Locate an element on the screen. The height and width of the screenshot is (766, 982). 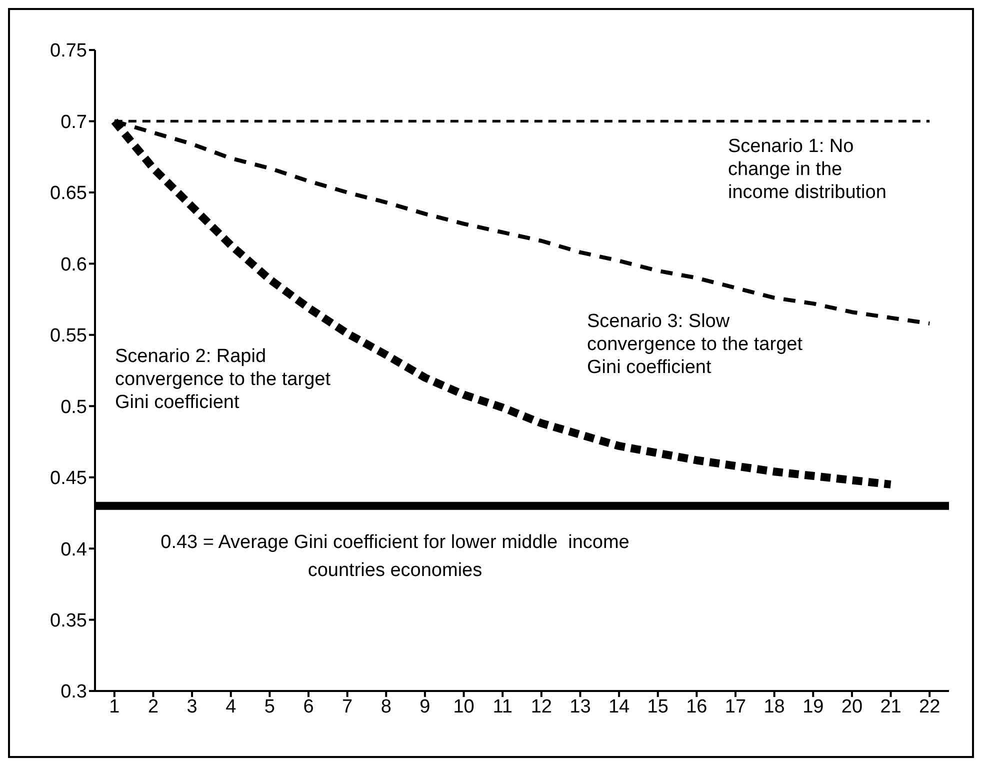
x-tick-label: 6 is located at coordinates (308, 707).